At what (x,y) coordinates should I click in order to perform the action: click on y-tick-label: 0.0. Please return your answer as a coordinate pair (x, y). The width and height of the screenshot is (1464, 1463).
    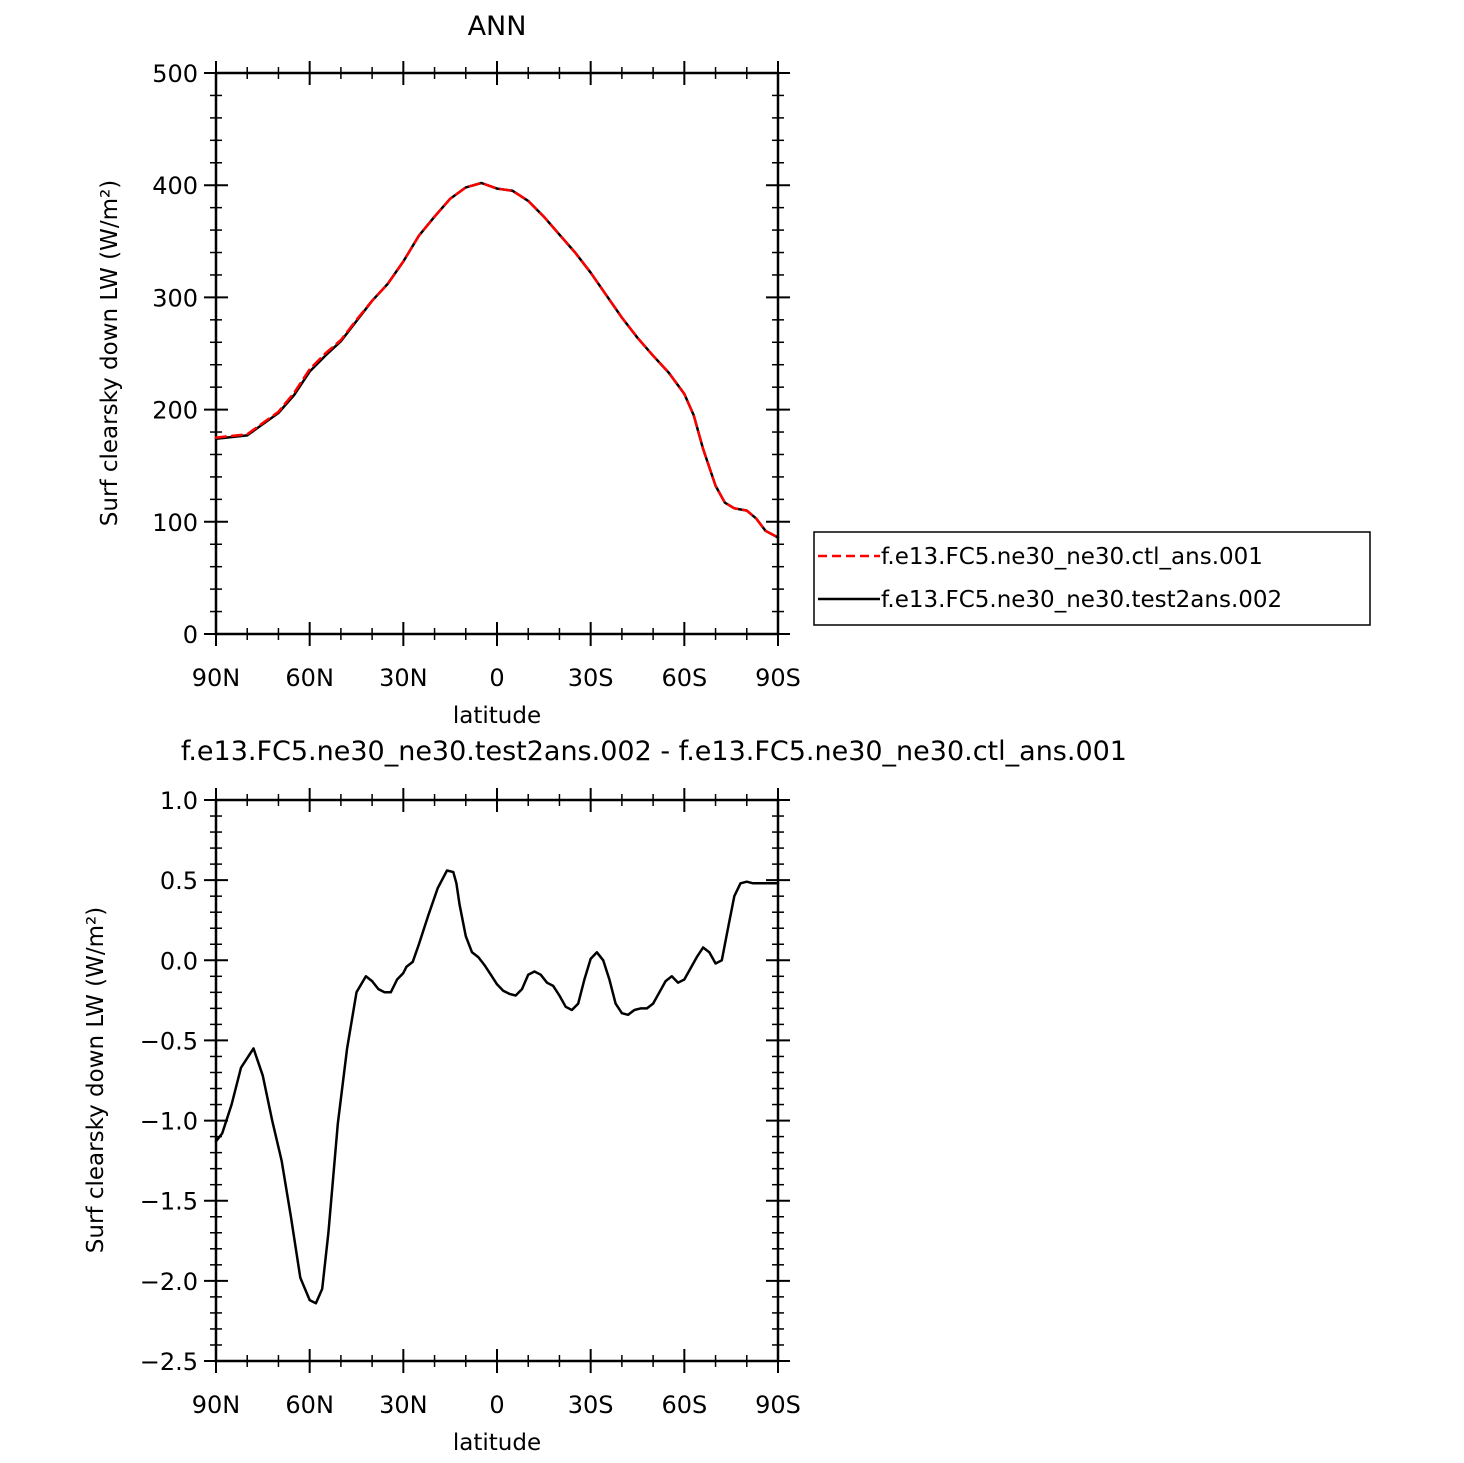
    Looking at the image, I should click on (179, 961).